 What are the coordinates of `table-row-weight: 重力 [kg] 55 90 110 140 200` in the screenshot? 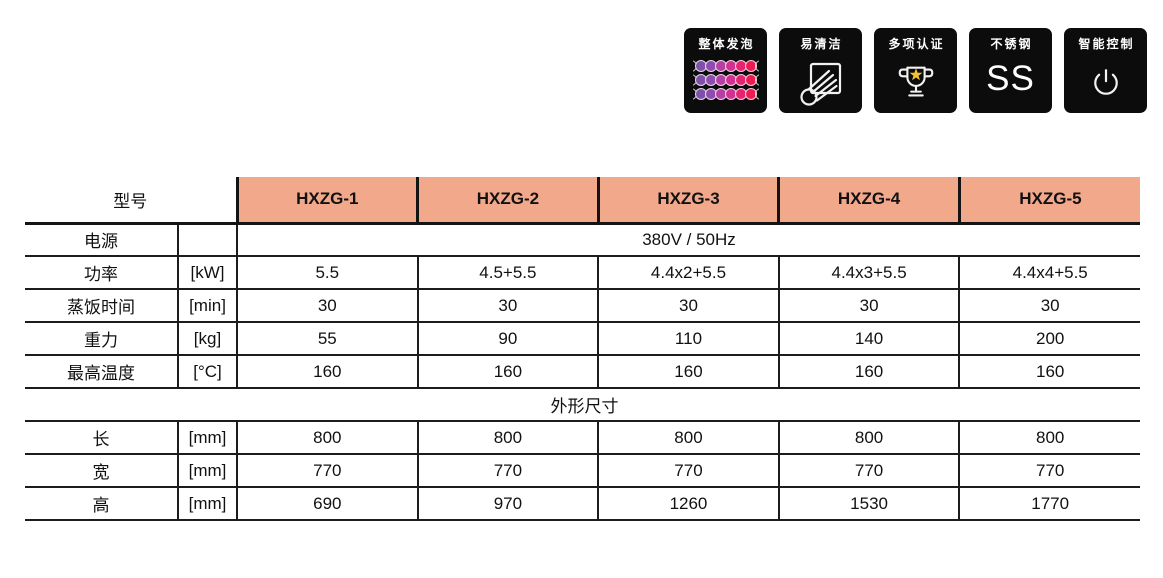 It's located at (582, 338).